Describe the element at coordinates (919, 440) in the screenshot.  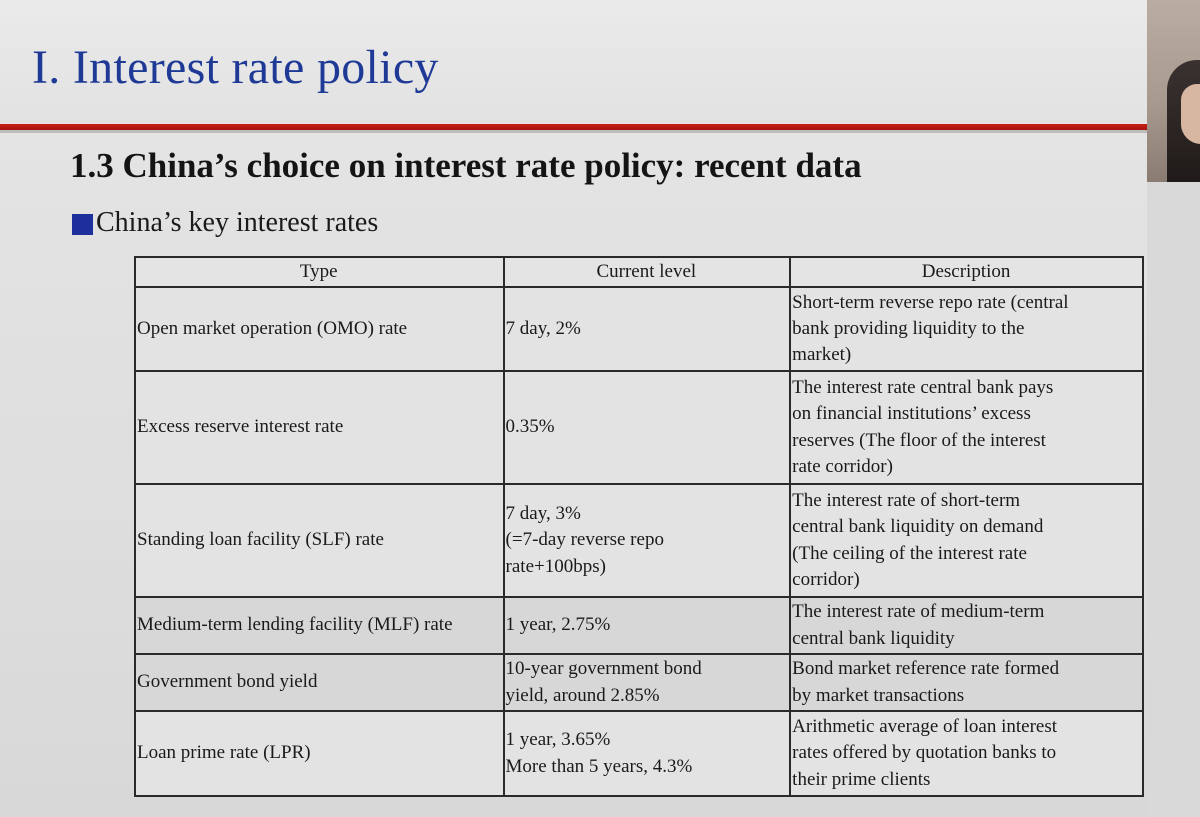
I see `cell-description-line: reserves (The floor of the interest` at that location.